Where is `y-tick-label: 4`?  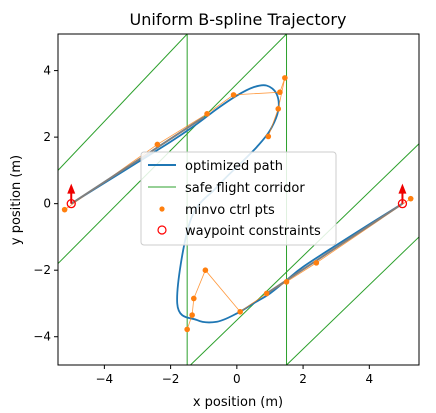
y-tick-label: 4 is located at coordinates (47, 71).